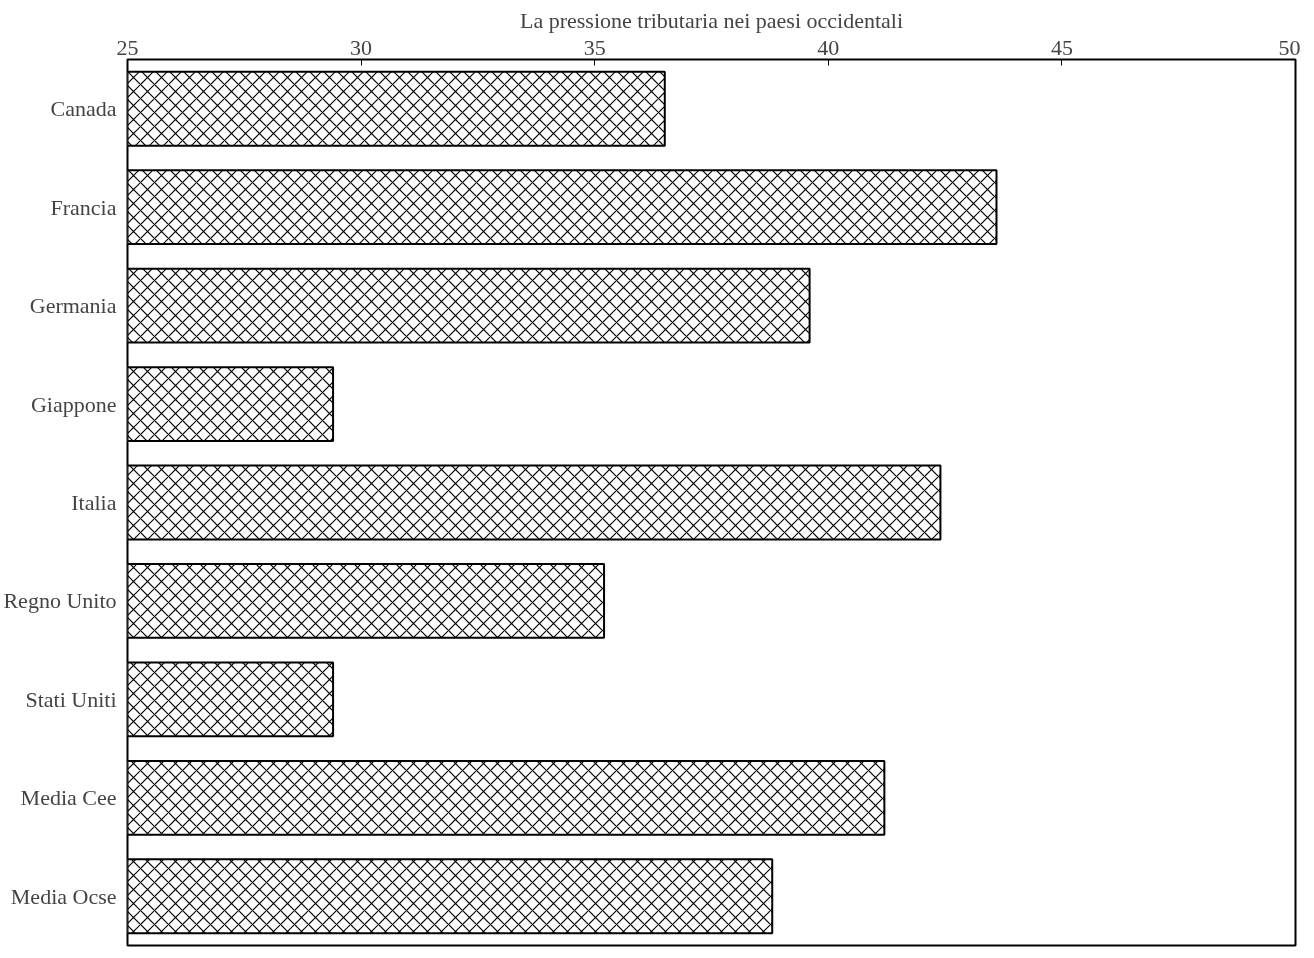 Image resolution: width=1314 pixels, height=958 pixels. What do you see at coordinates (83, 207) in the screenshot?
I see `y-tick-label: Francia` at bounding box center [83, 207].